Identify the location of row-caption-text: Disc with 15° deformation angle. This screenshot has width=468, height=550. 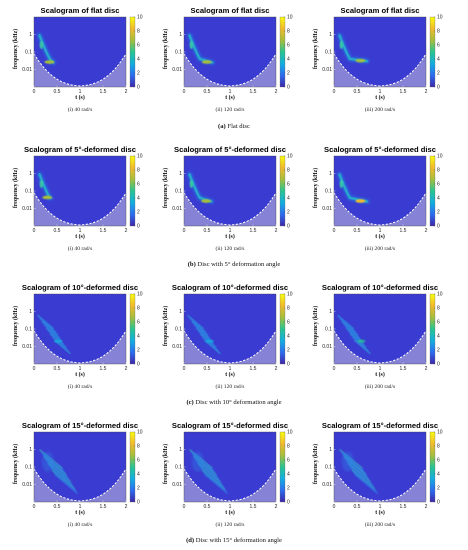
(238, 540).